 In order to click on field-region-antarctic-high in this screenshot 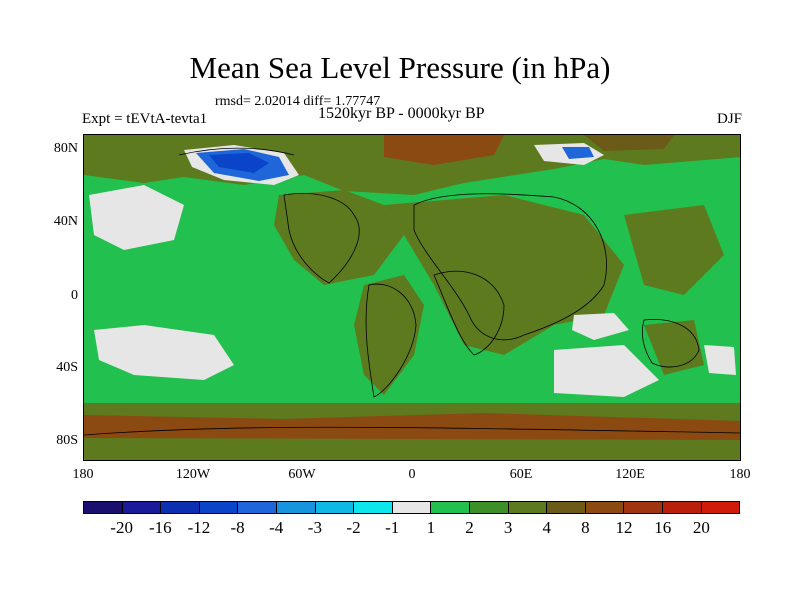, I will do `click(412, 426)`.